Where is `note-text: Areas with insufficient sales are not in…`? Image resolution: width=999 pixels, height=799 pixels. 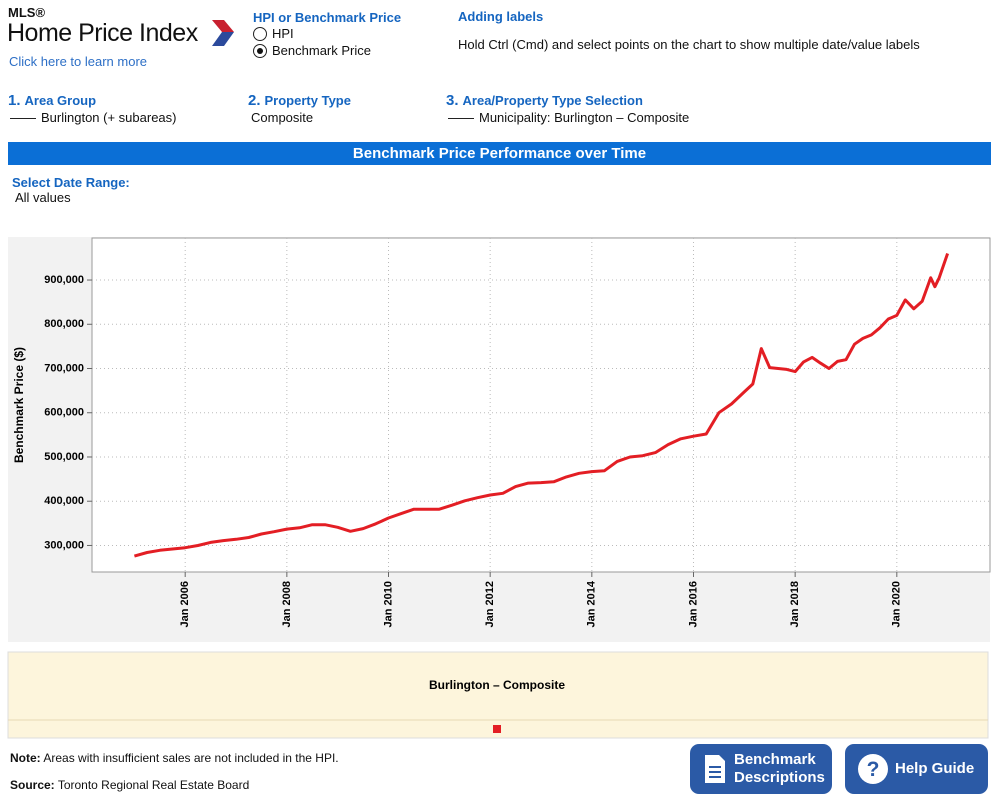 note-text: Areas with insufficient sales are not in… is located at coordinates (191, 758).